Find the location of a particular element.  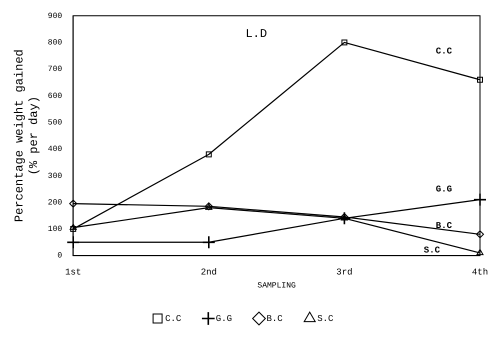

y-tick-label: 500 is located at coordinates (55, 123).